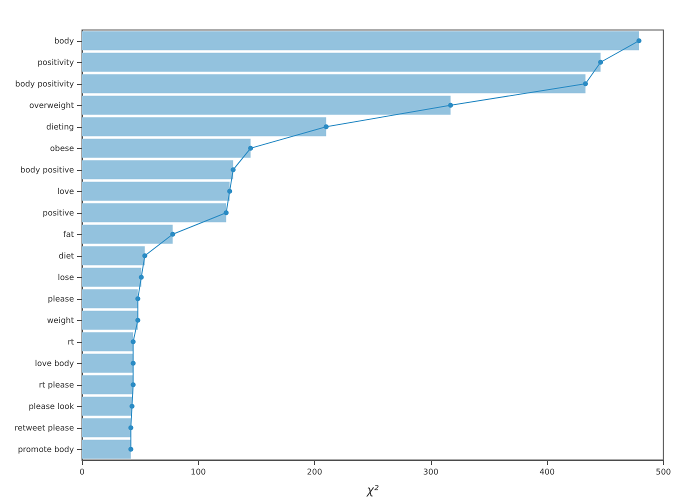 The width and height of the screenshot is (674, 504). I want to click on y-tick-label: please look, so click(51, 406).